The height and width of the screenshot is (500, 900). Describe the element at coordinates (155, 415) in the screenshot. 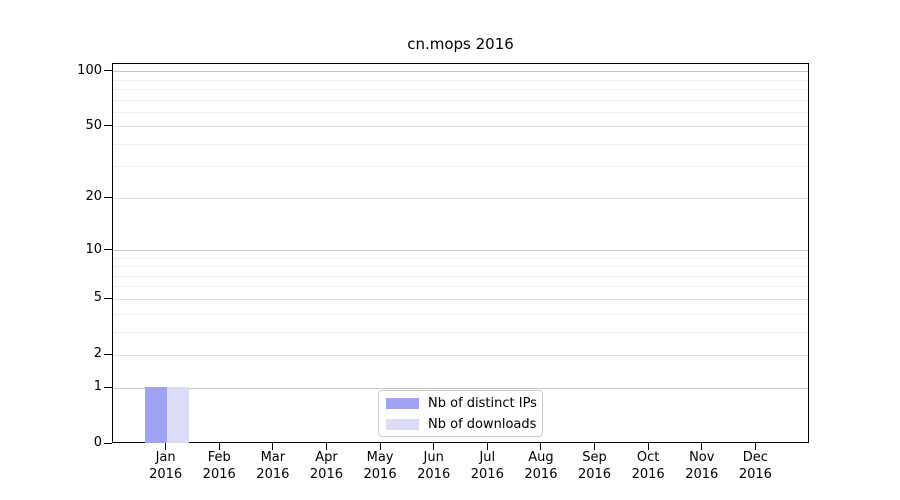

I see `bar-distinct-ips-jan` at that location.